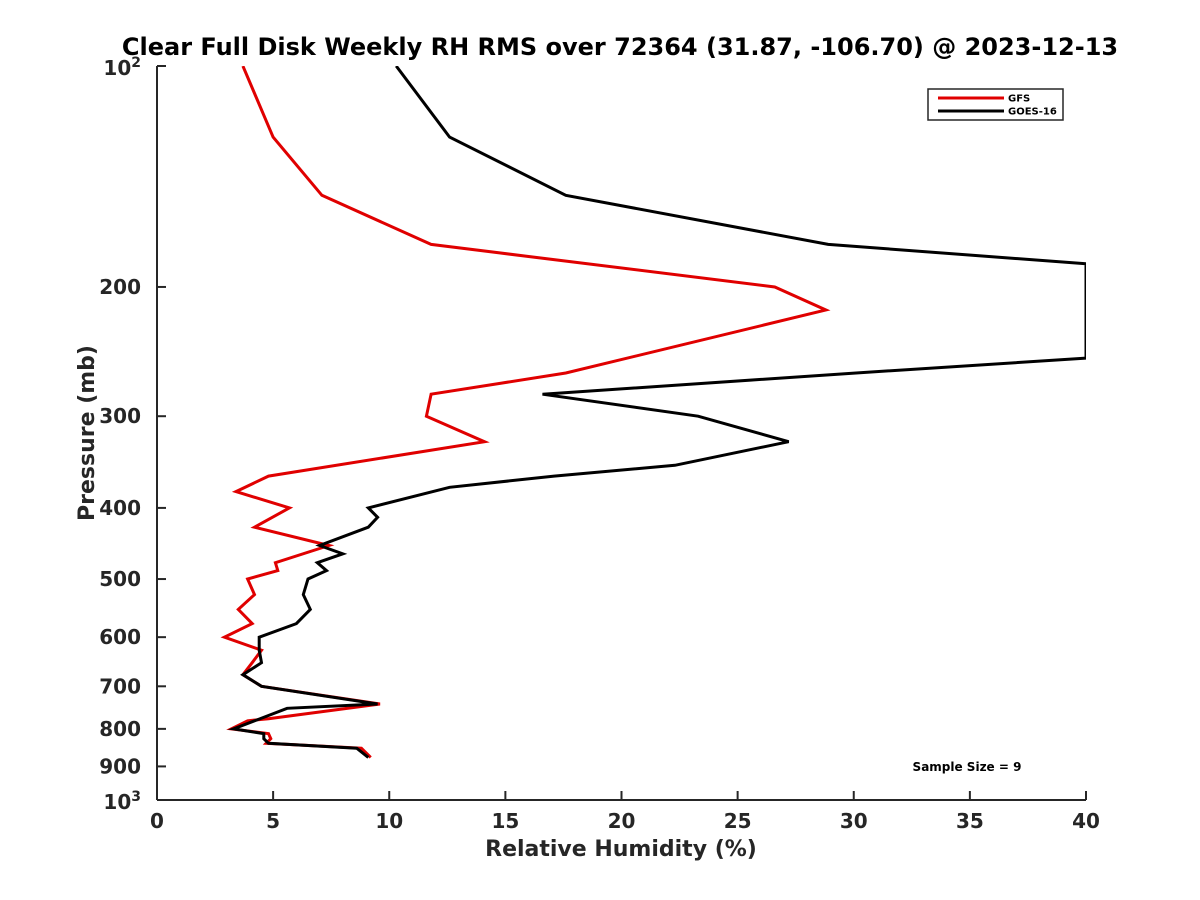  What do you see at coordinates (120, 686) in the screenshot?
I see `y-tick-label: 700` at bounding box center [120, 686].